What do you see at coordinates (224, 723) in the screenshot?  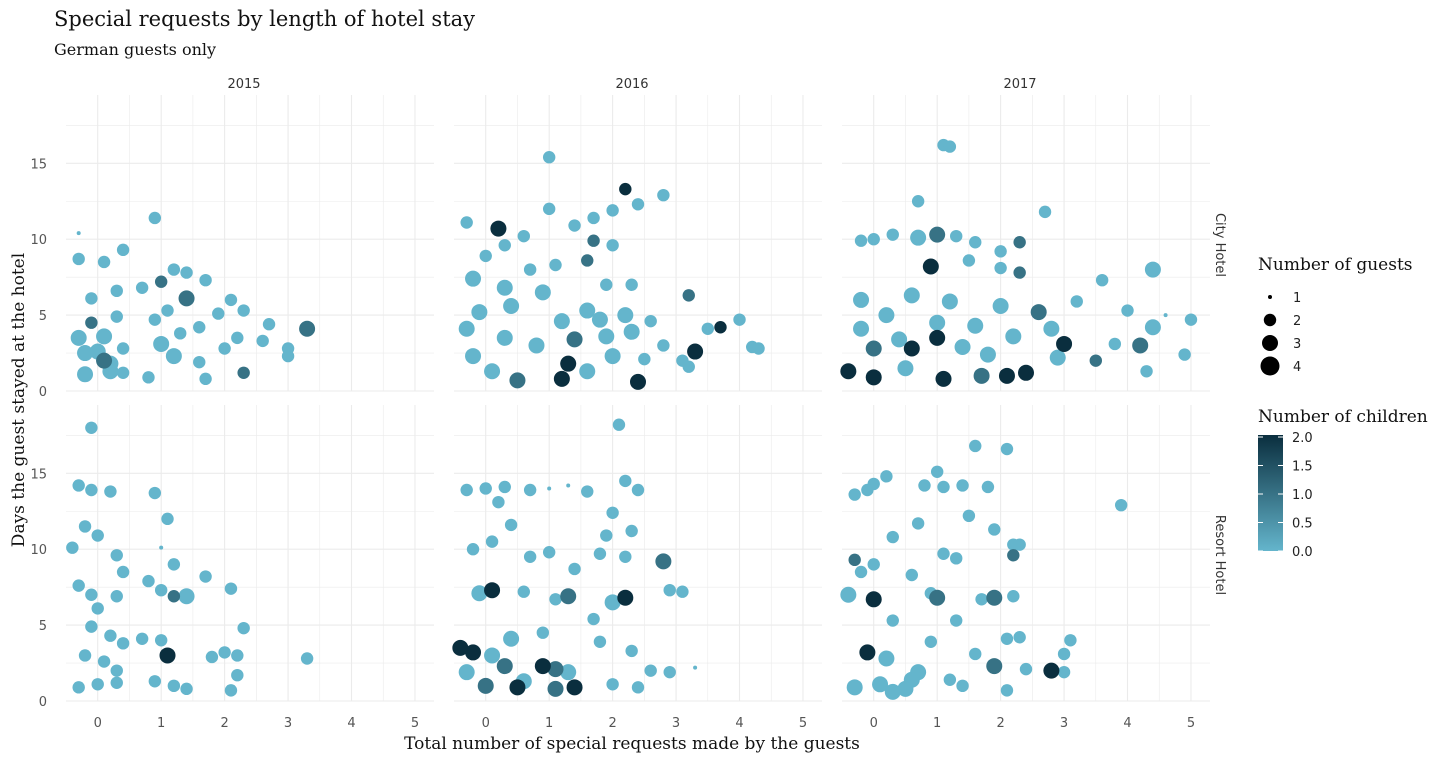 I see `x-tick-label: 2` at bounding box center [224, 723].